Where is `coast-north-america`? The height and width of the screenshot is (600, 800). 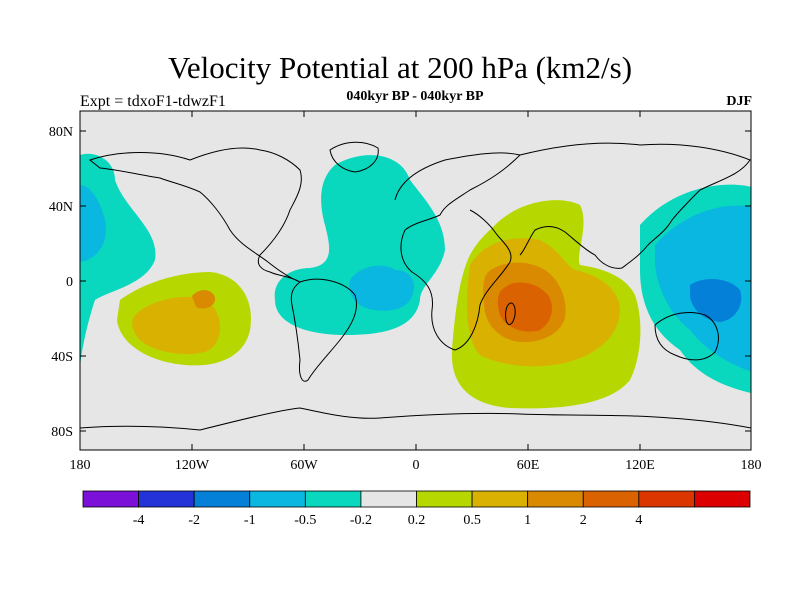 coast-north-america is located at coordinates (195, 215).